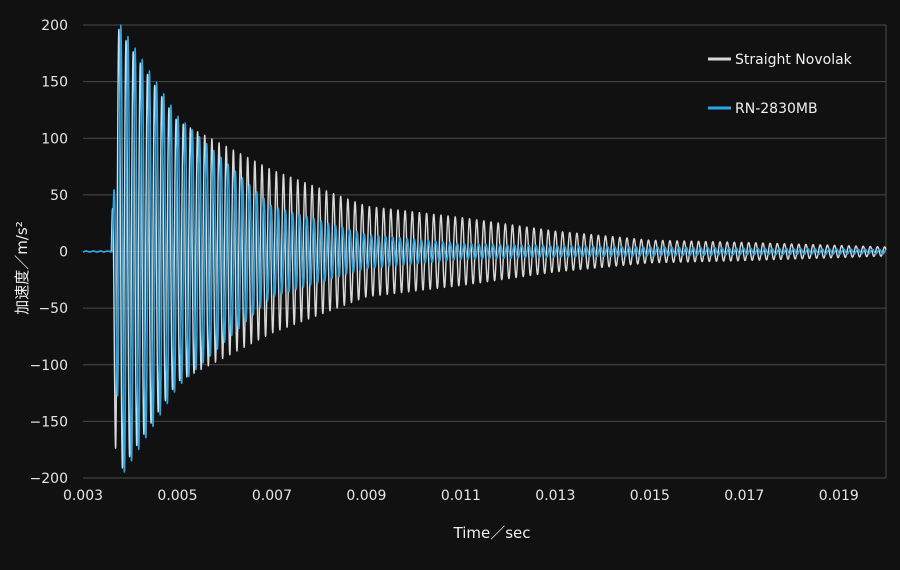  What do you see at coordinates (59, 196) in the screenshot?
I see `y-tick-label: 50` at bounding box center [59, 196].